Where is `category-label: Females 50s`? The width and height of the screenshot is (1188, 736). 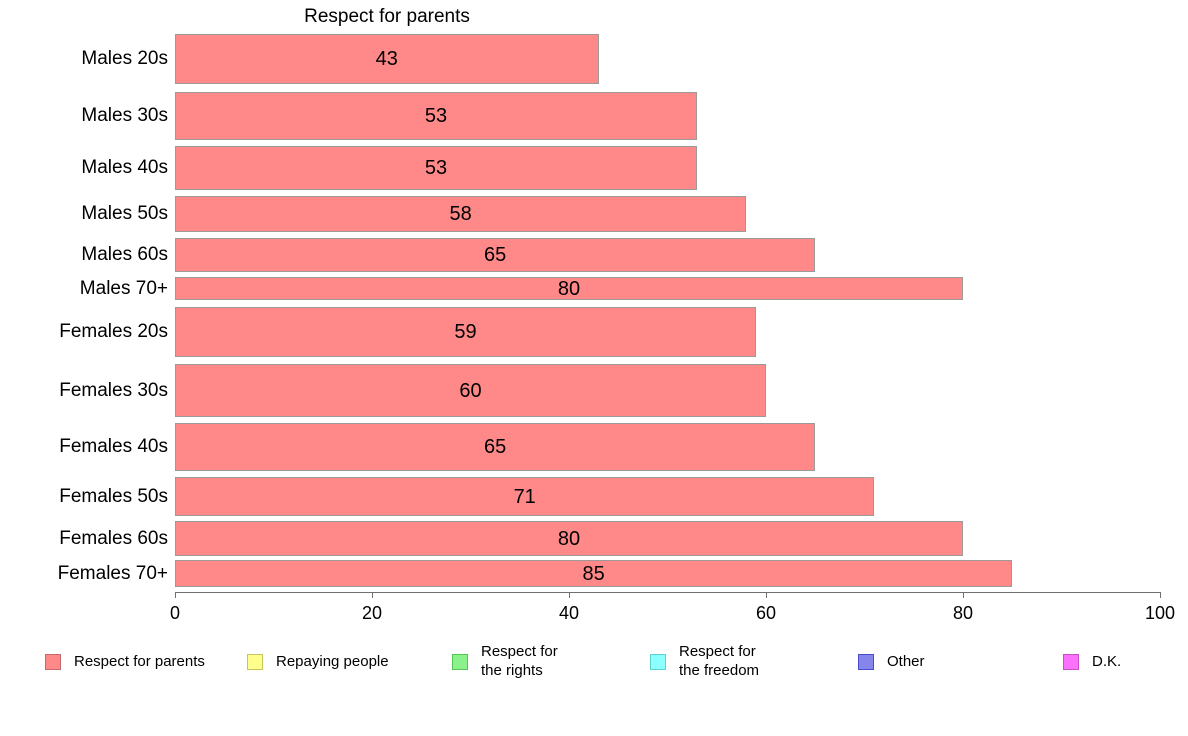 category-label: Females 50s is located at coordinates (113, 496).